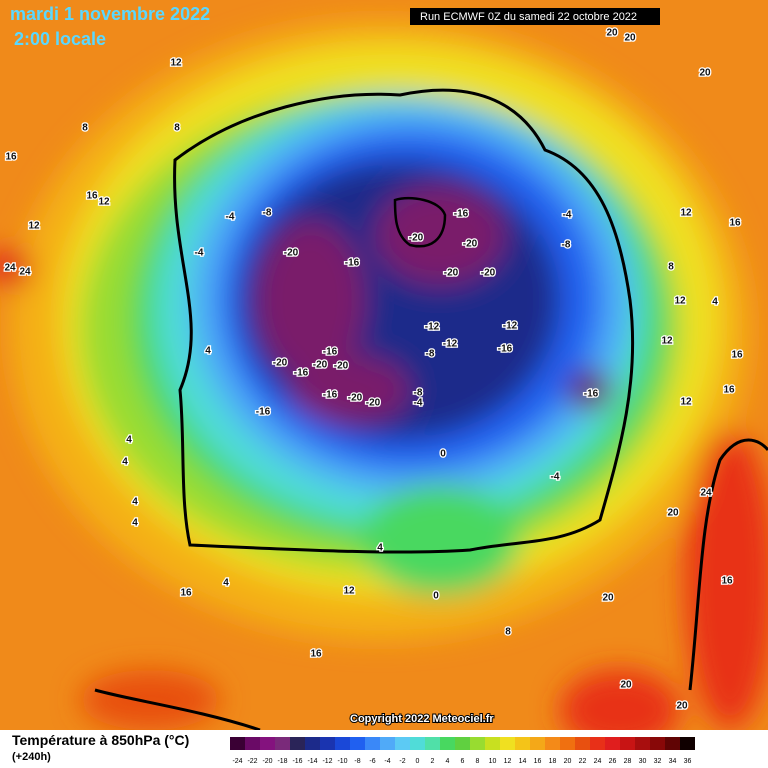 This screenshot has width=768, height=768. I want to click on field-red-west, so click(16, 268).